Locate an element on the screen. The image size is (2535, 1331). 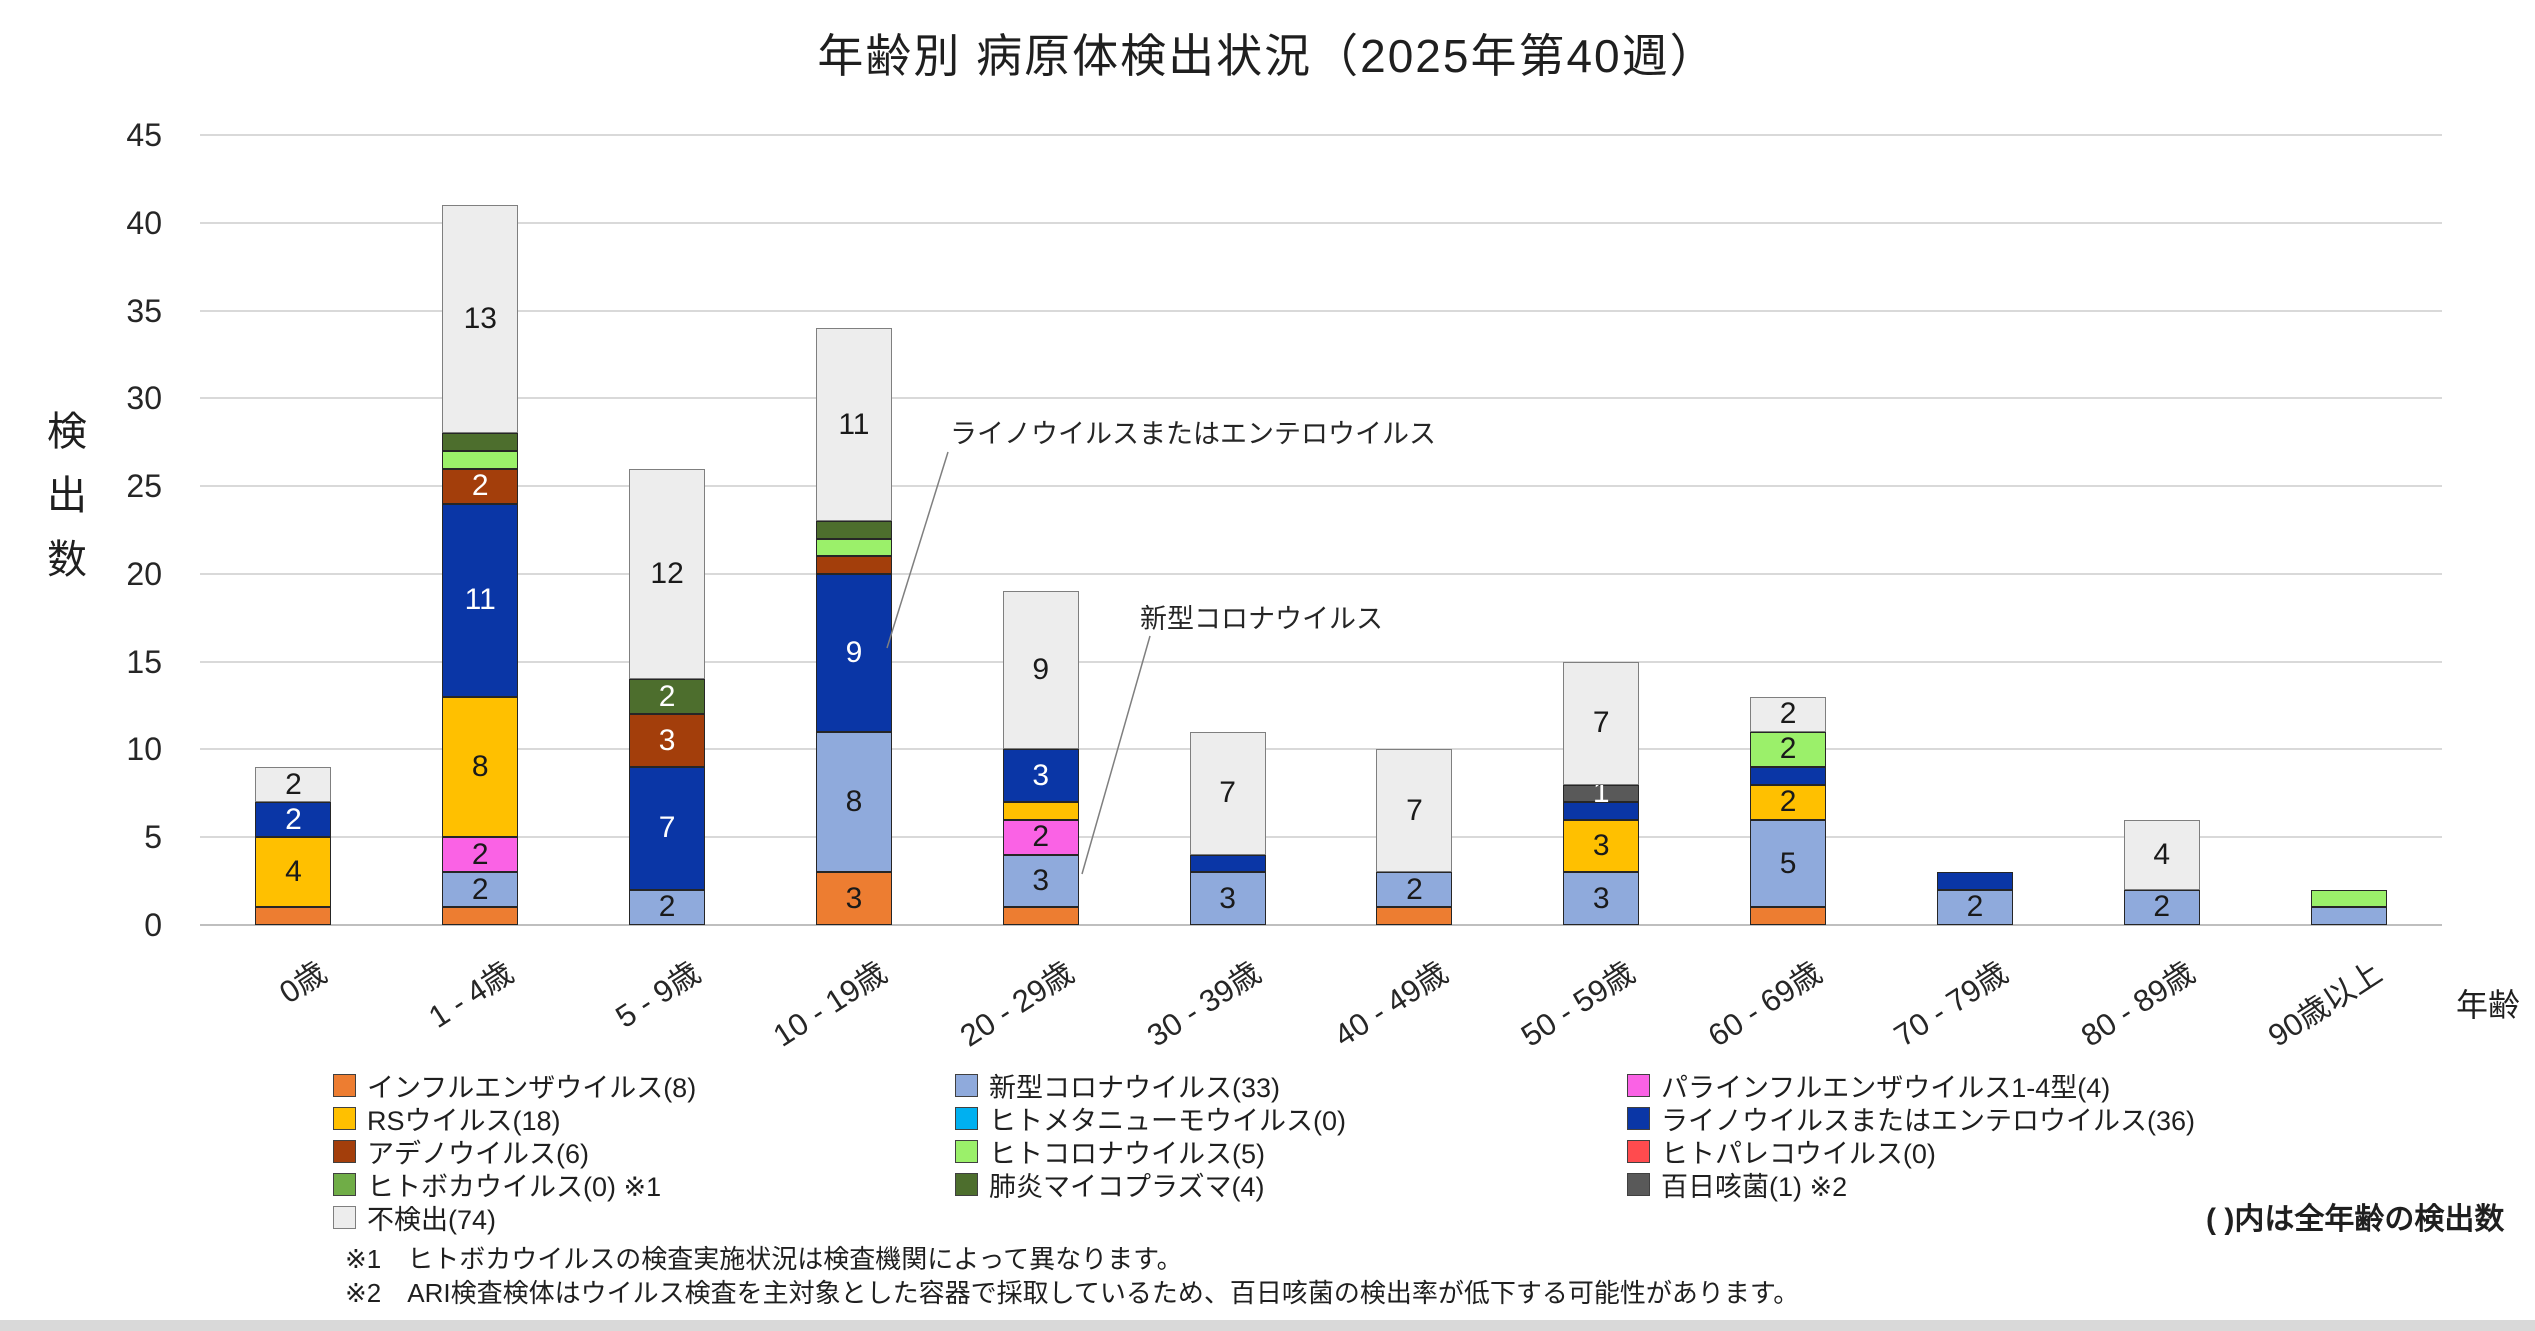
x-axis-title: 年齢 is located at coordinates (2488, 1005).